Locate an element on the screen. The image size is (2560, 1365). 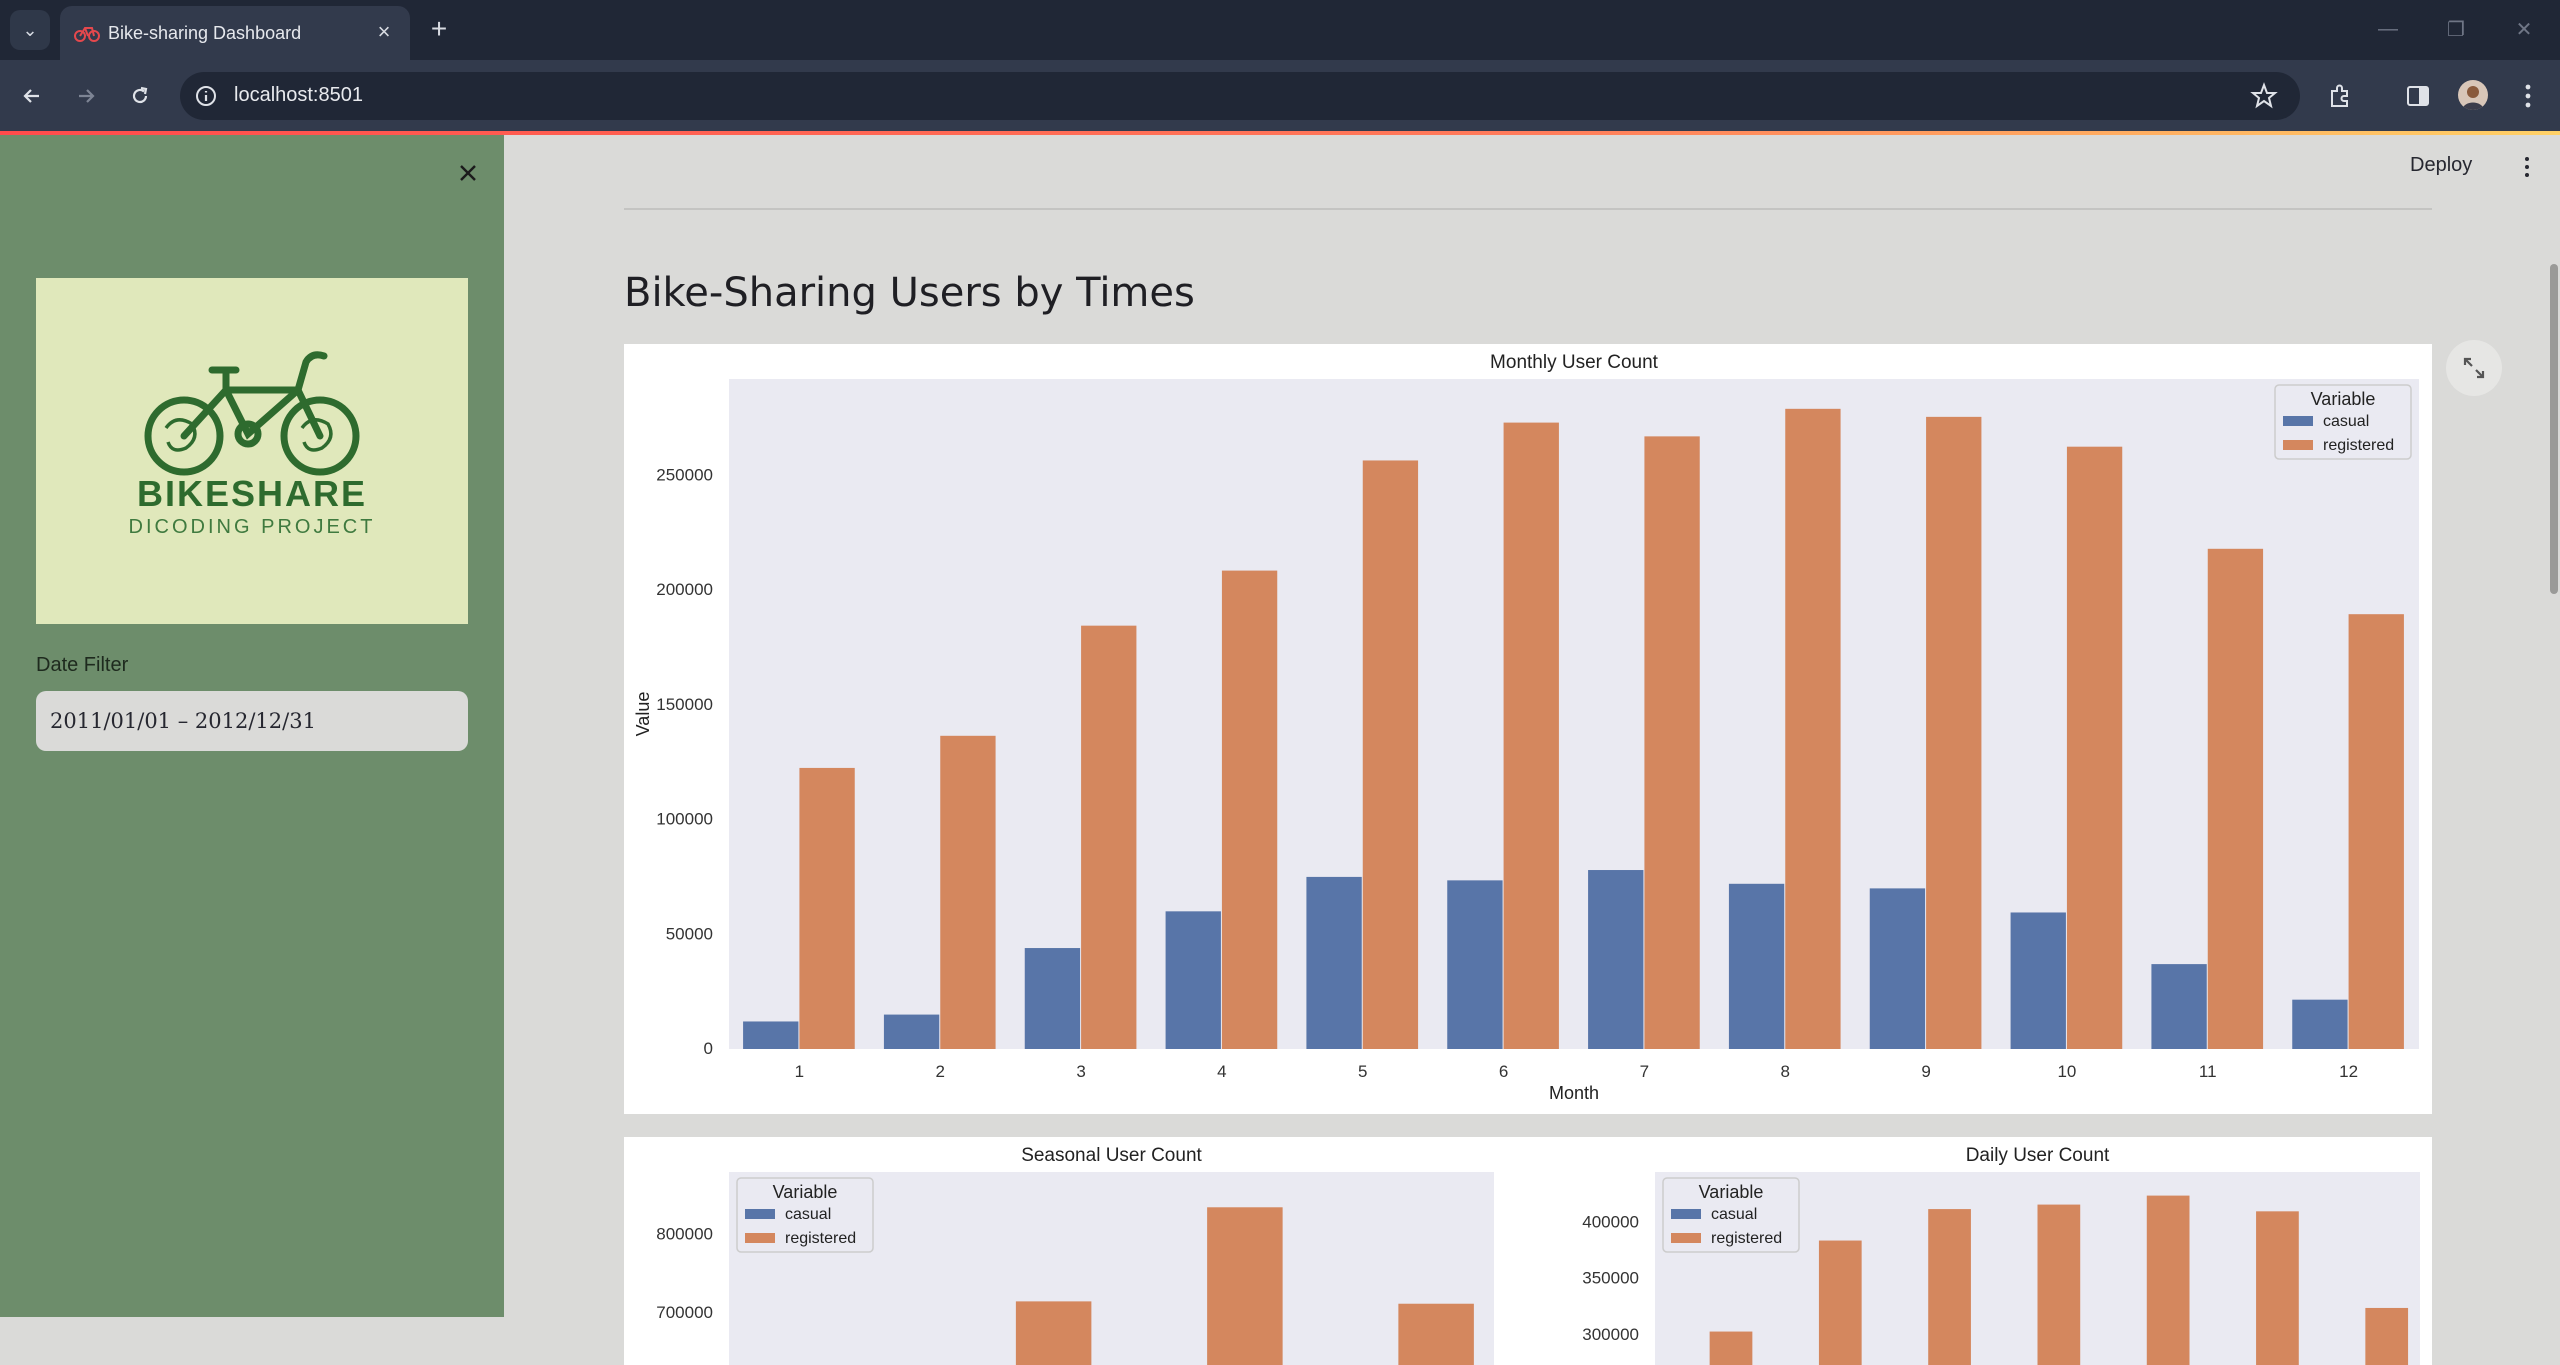
y-tick-label: 300000 is located at coordinates (1610, 1334).